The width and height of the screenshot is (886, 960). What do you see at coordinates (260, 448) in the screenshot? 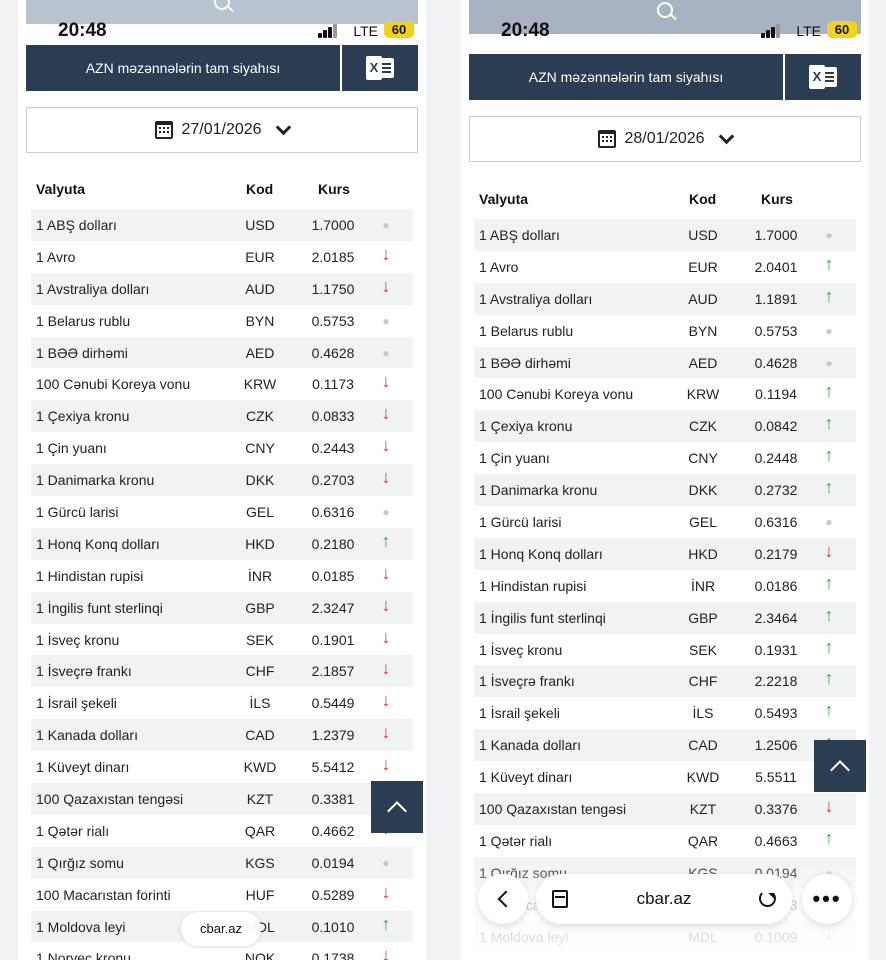
I see `currency-code: CNY` at bounding box center [260, 448].